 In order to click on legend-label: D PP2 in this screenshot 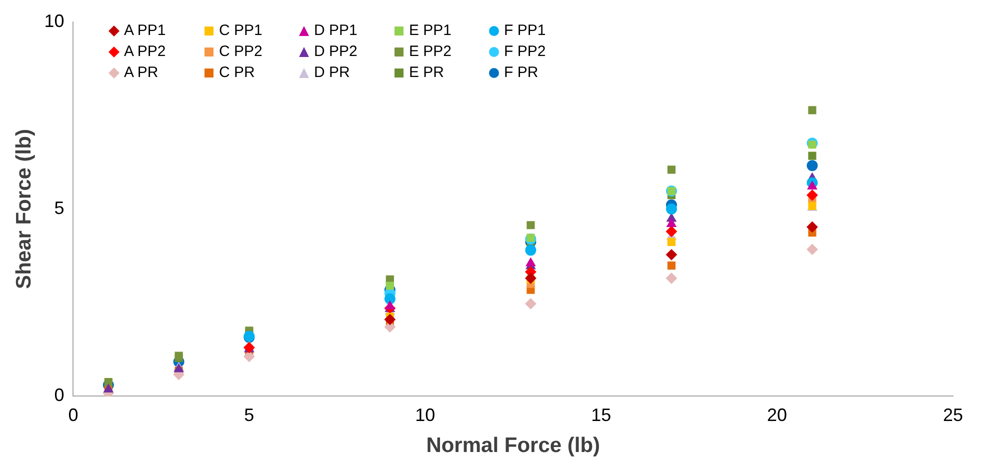, I will do `click(336, 51)`.